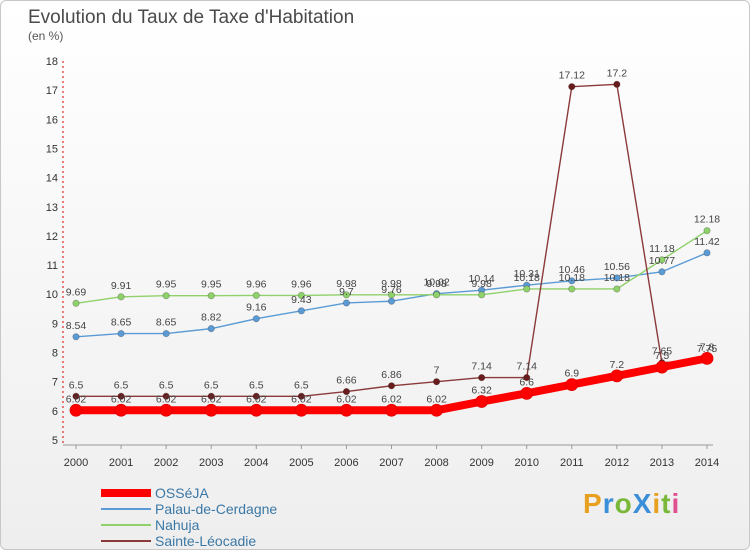 The height and width of the screenshot is (550, 750). I want to click on chart-subtitle: (en %), so click(46, 36).